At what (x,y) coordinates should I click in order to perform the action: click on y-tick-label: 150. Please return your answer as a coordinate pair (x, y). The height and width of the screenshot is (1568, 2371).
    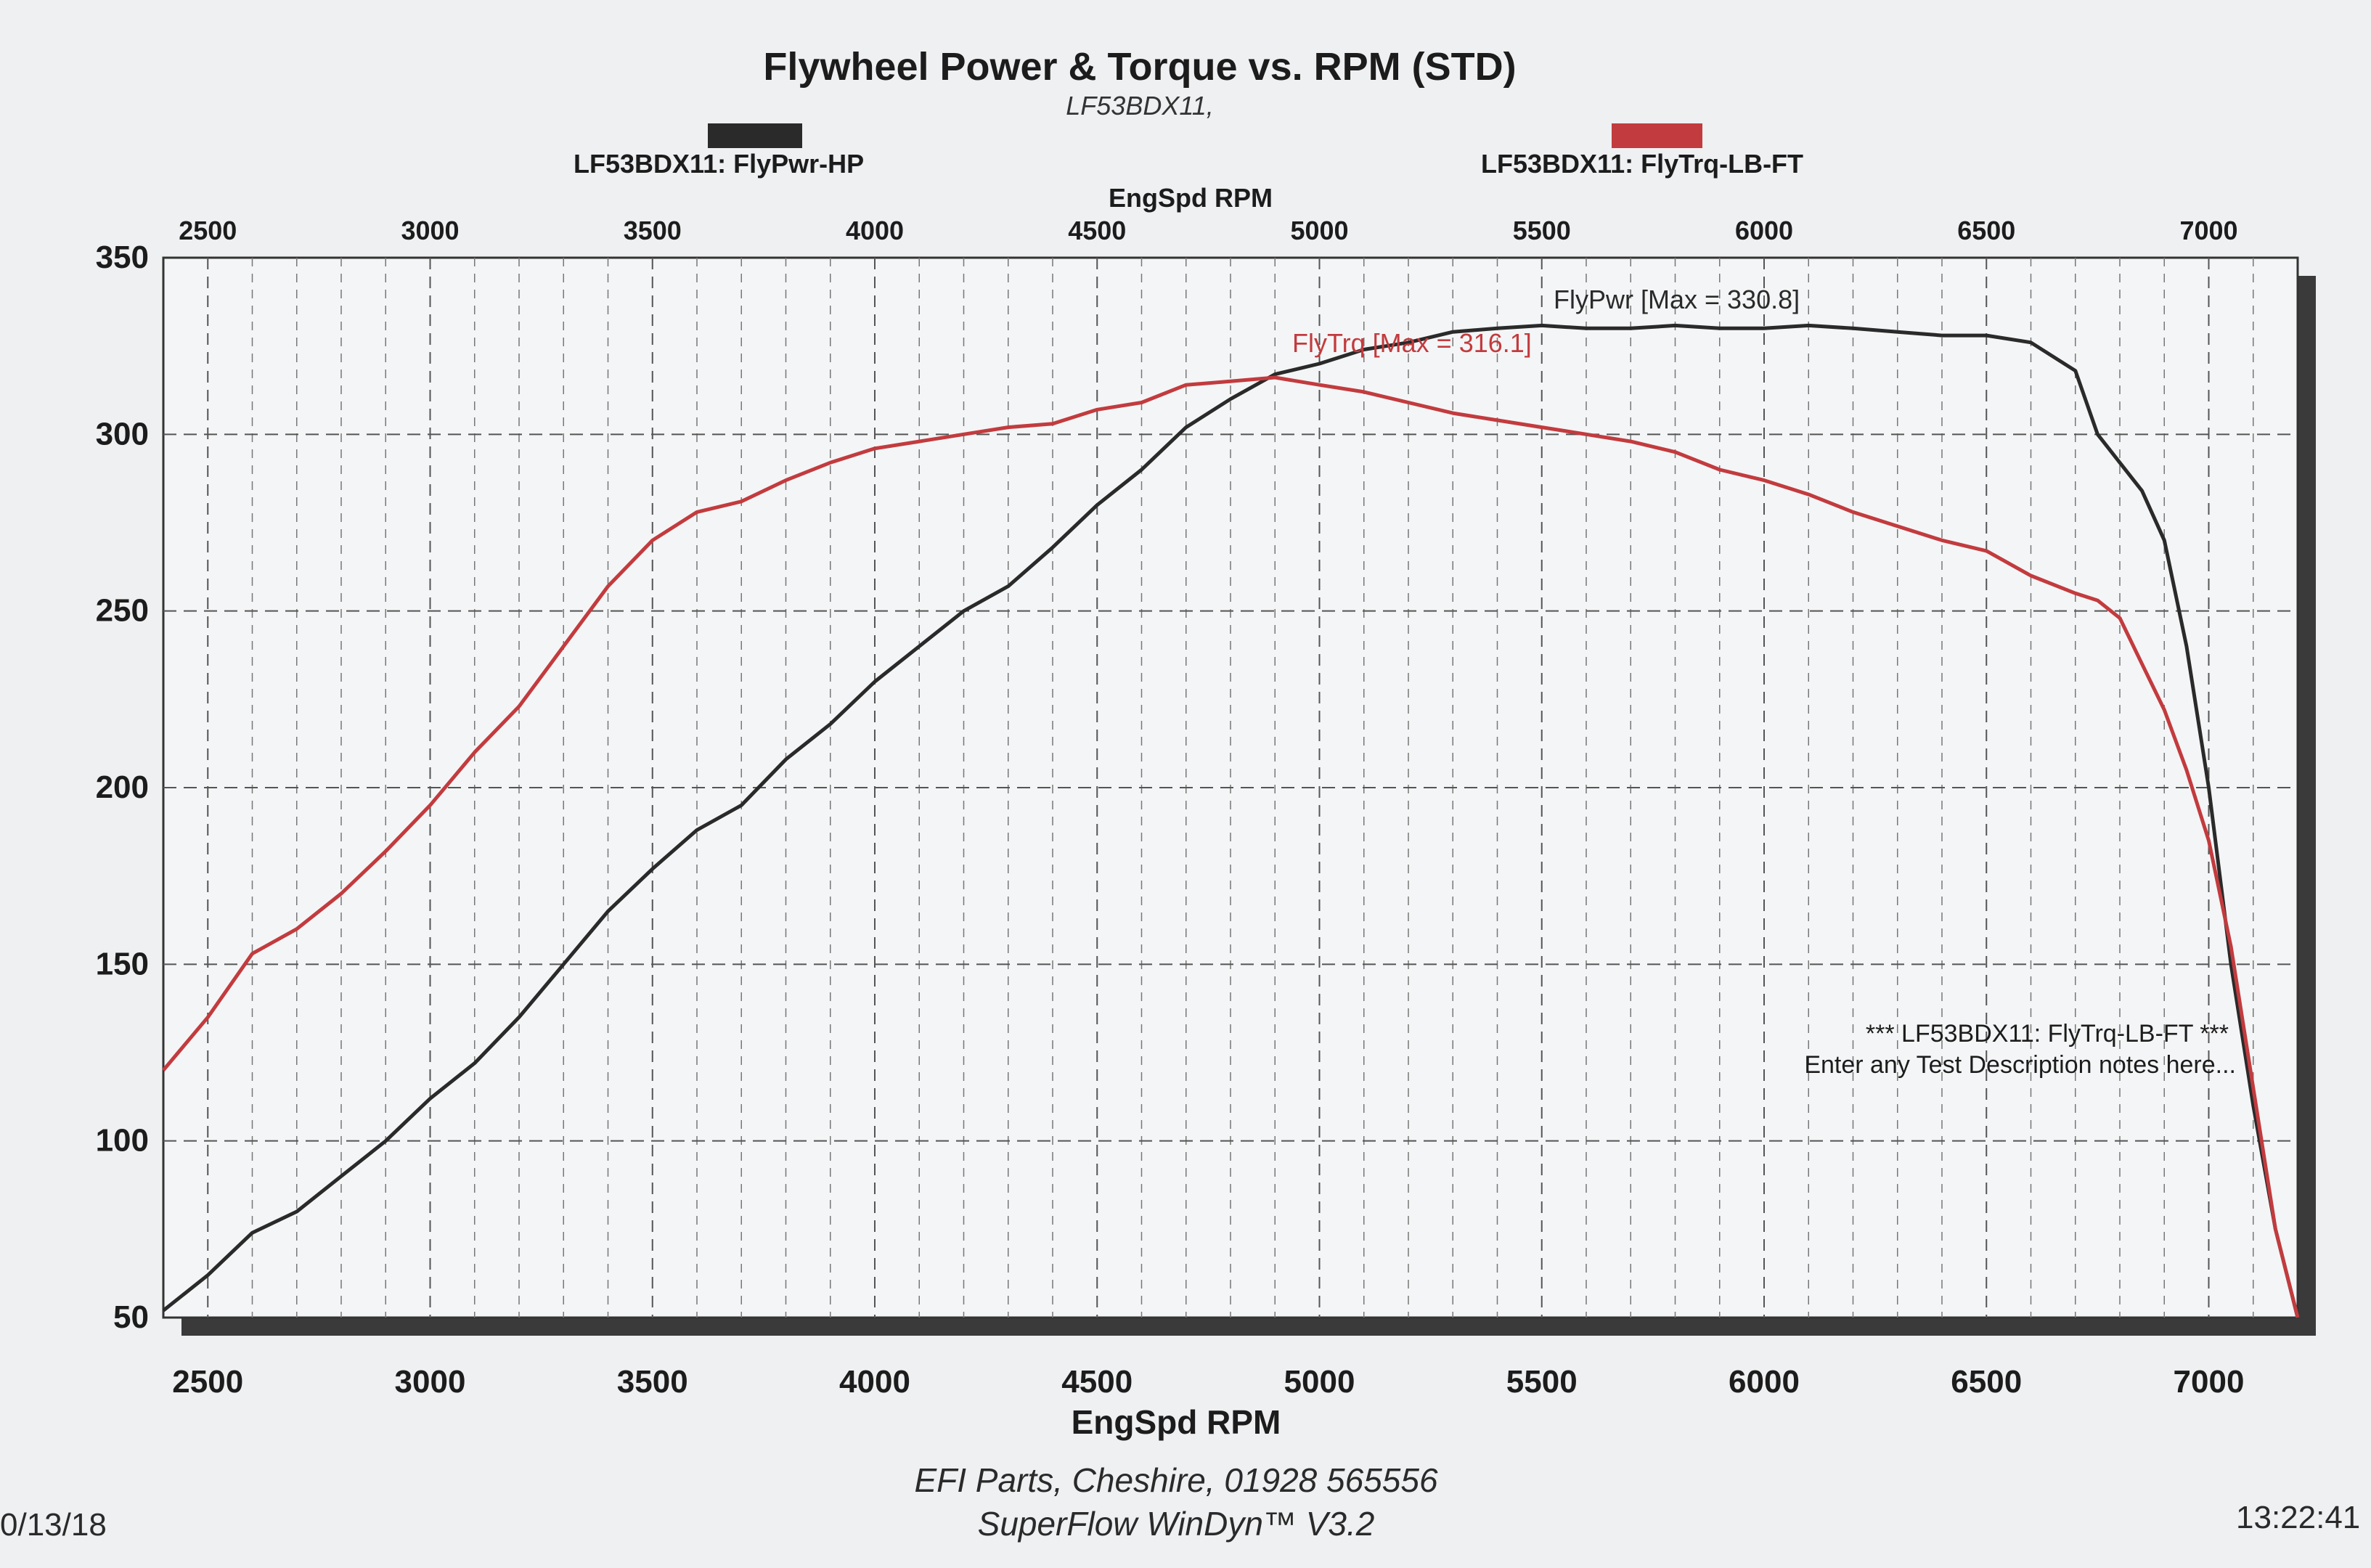
    Looking at the image, I should click on (122, 964).